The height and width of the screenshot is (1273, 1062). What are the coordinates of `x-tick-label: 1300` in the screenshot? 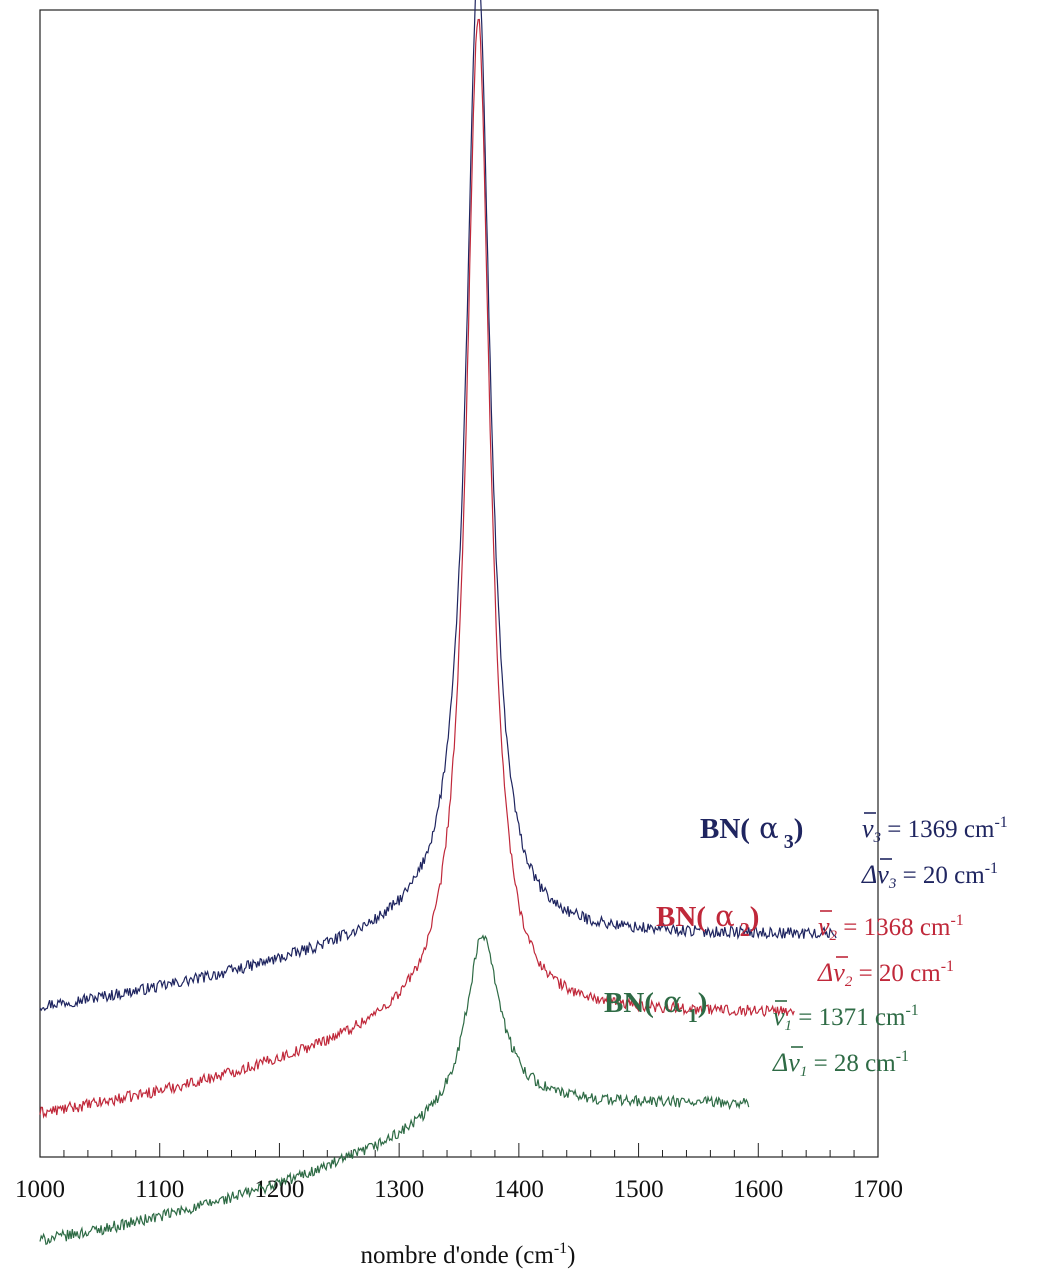 It's located at (399, 1189).